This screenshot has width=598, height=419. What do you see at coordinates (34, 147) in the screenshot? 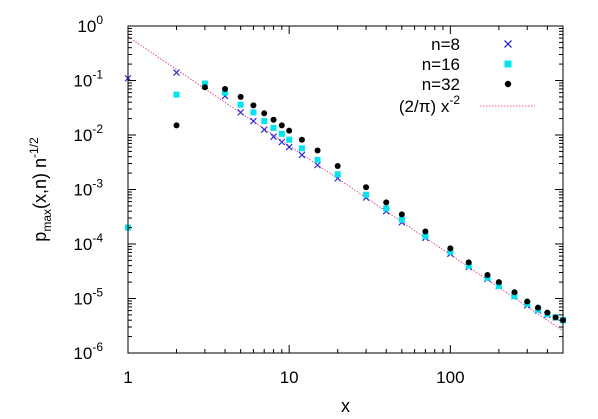
I see `y-axis-label-superscript: -1/2` at bounding box center [34, 147].